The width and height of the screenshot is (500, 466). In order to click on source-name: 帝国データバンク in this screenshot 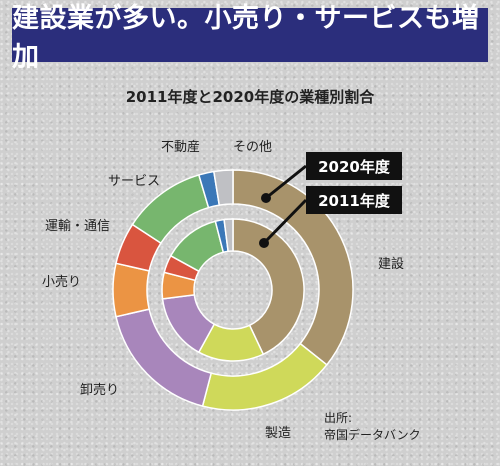, I will do `click(372, 435)`.